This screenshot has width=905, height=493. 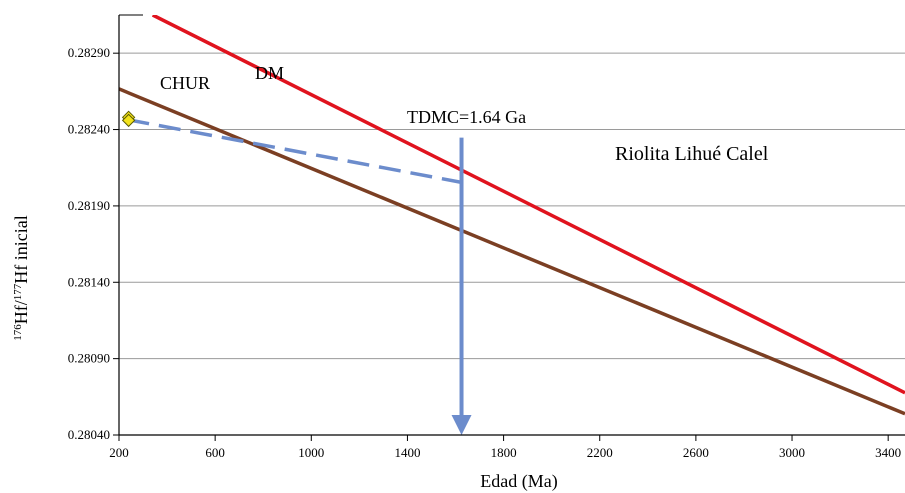 What do you see at coordinates (294, 151) in the screenshot?
I see `series-line-dashed-evolution` at bounding box center [294, 151].